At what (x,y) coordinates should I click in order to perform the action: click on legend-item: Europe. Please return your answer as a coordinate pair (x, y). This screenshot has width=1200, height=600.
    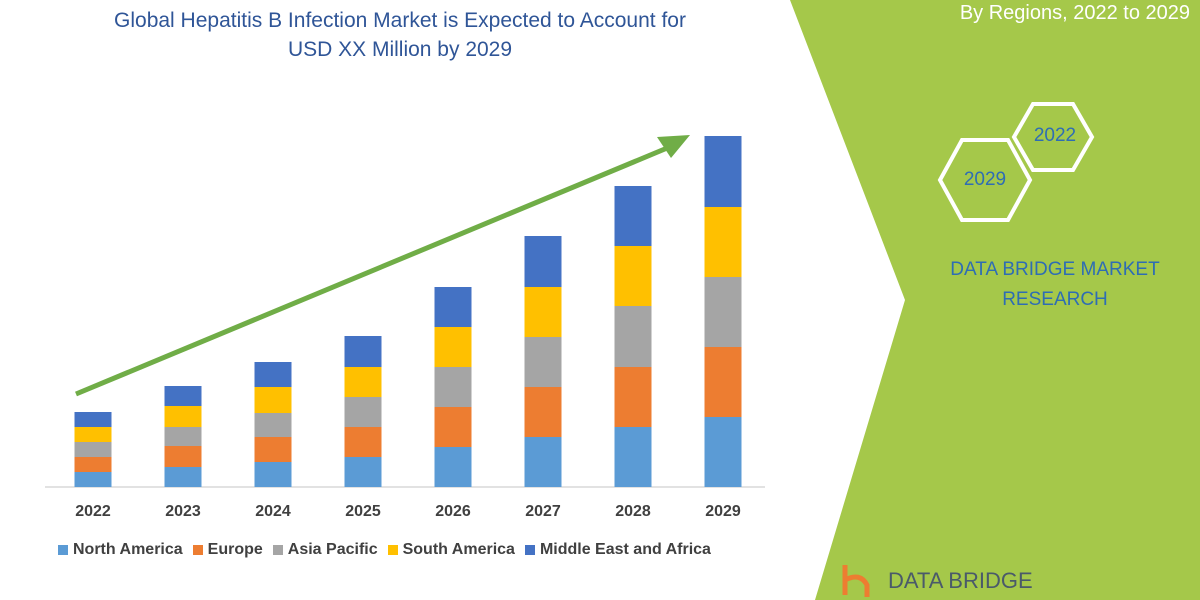
    Looking at the image, I should click on (227, 550).